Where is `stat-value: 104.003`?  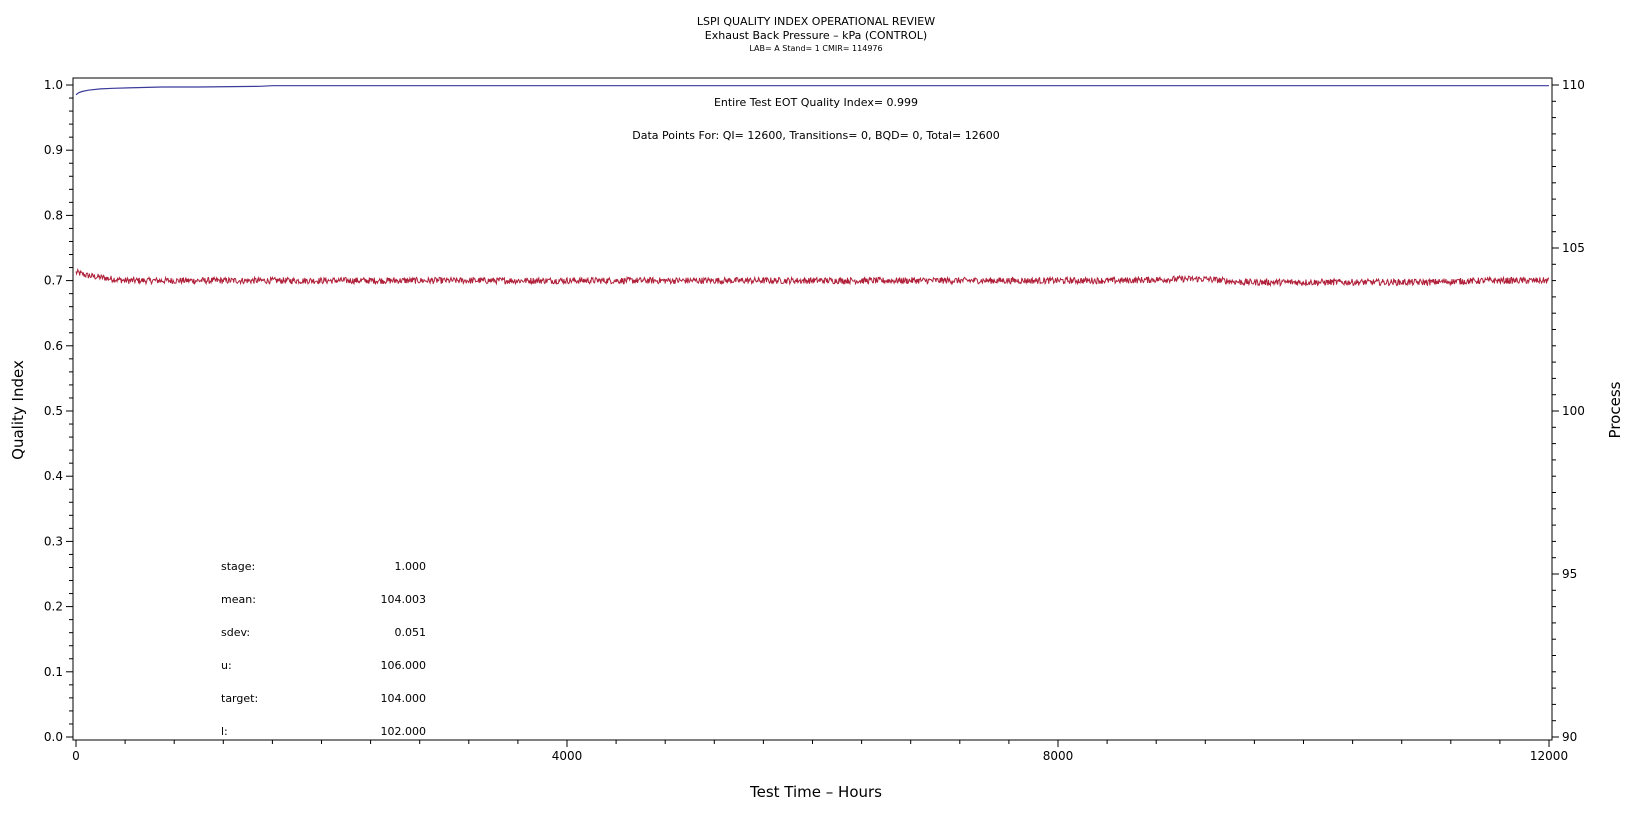 stat-value: 104.003 is located at coordinates (404, 599).